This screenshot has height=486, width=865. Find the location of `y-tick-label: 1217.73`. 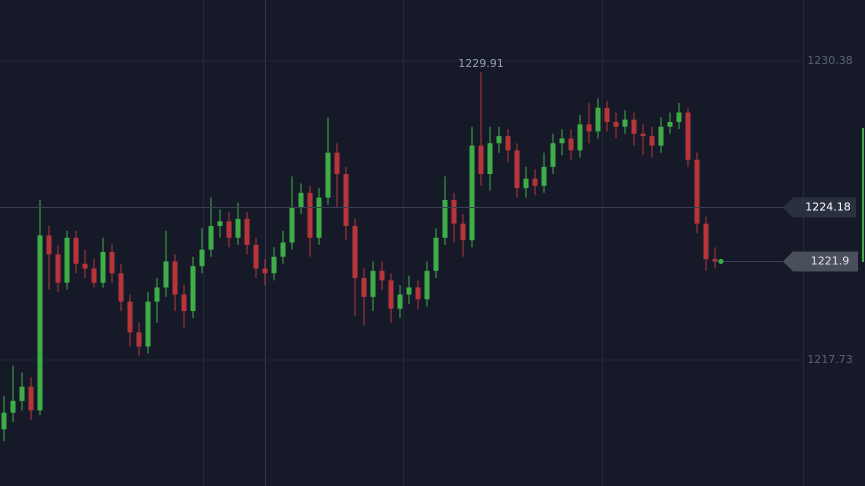

y-tick-label: 1217.73 is located at coordinates (830, 359).